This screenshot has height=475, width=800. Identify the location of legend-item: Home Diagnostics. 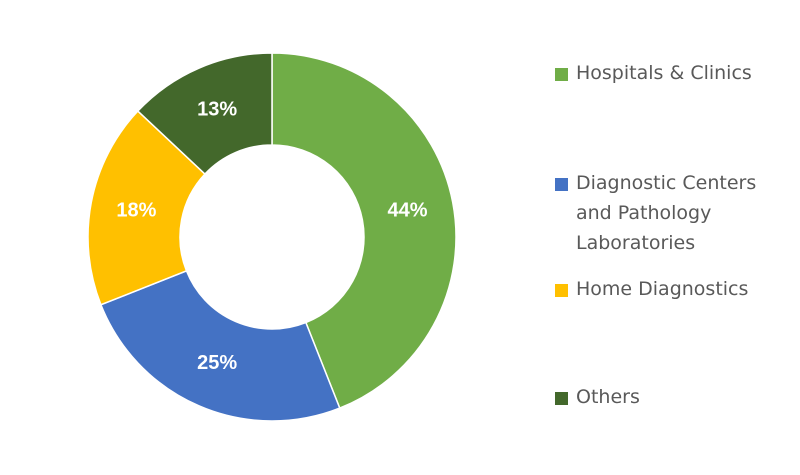
(675, 291).